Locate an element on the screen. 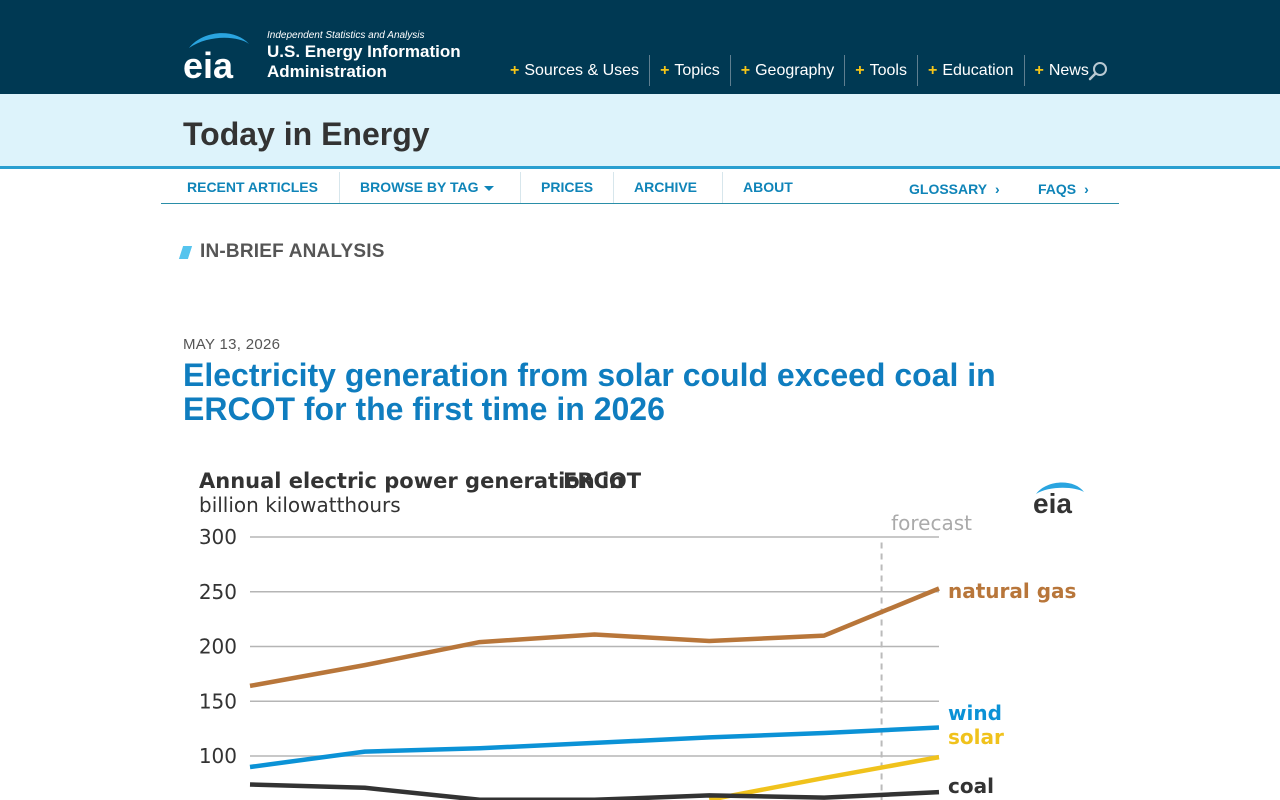  nav-label: Tools is located at coordinates (888, 70).